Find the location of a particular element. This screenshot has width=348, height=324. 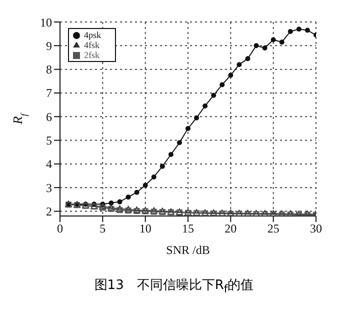

y-tick-label: 3 is located at coordinates (49, 187).